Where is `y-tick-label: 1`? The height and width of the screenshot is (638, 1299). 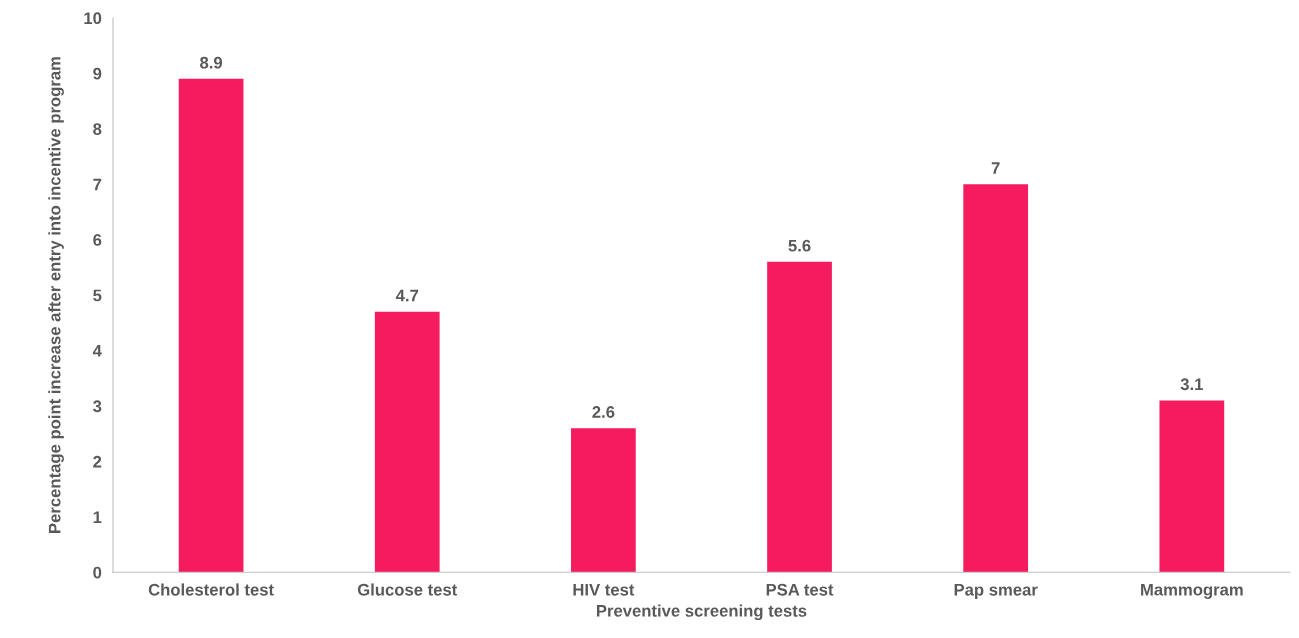
y-tick-label: 1 is located at coordinates (97, 517).